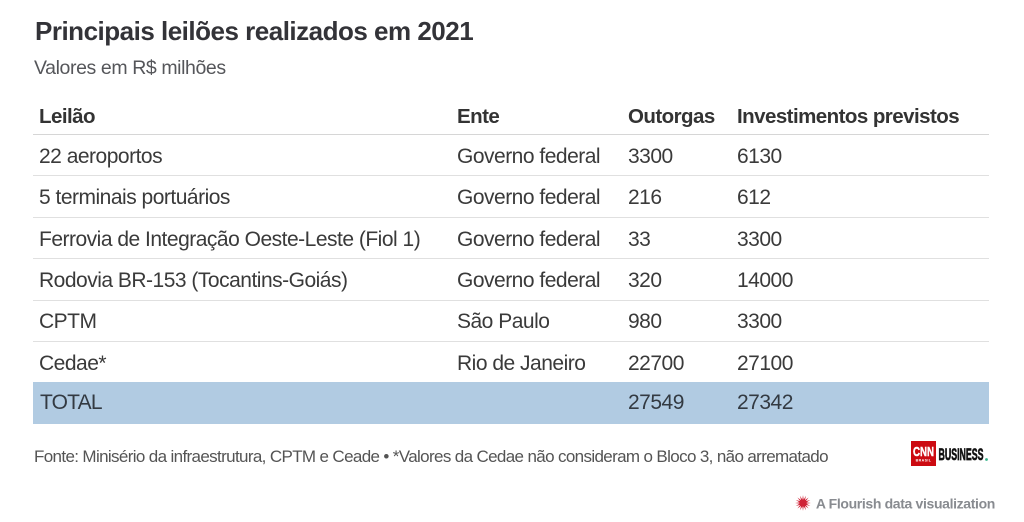 The image size is (1024, 522). What do you see at coordinates (961, 454) in the screenshot?
I see `svg-text: BUSINESS` at bounding box center [961, 454].